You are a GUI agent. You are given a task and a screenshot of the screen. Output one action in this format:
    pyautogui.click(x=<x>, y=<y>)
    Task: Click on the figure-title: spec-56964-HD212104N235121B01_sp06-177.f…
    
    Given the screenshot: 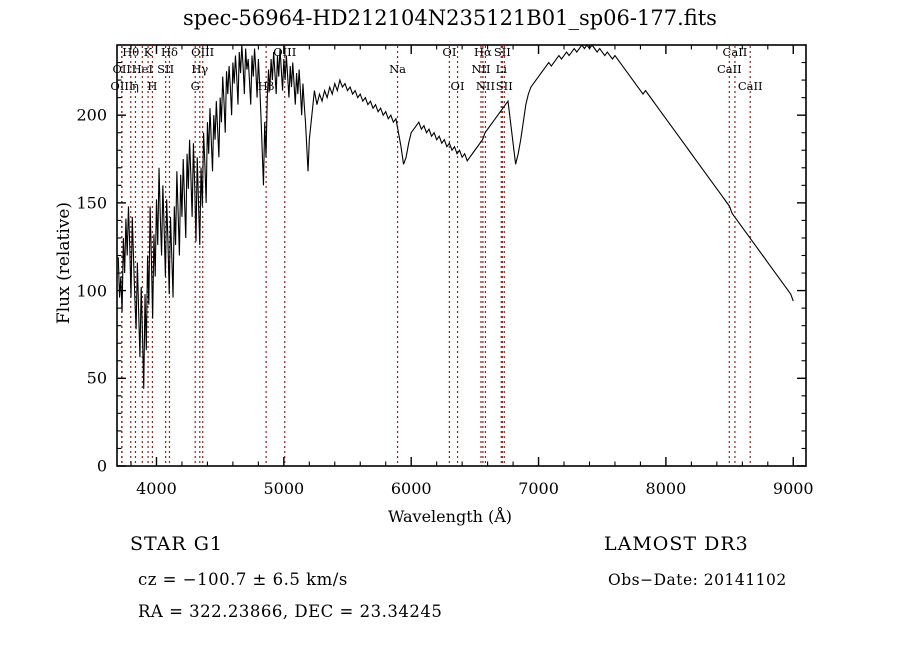 What is the action you would take?
    pyautogui.click(x=450, y=18)
    